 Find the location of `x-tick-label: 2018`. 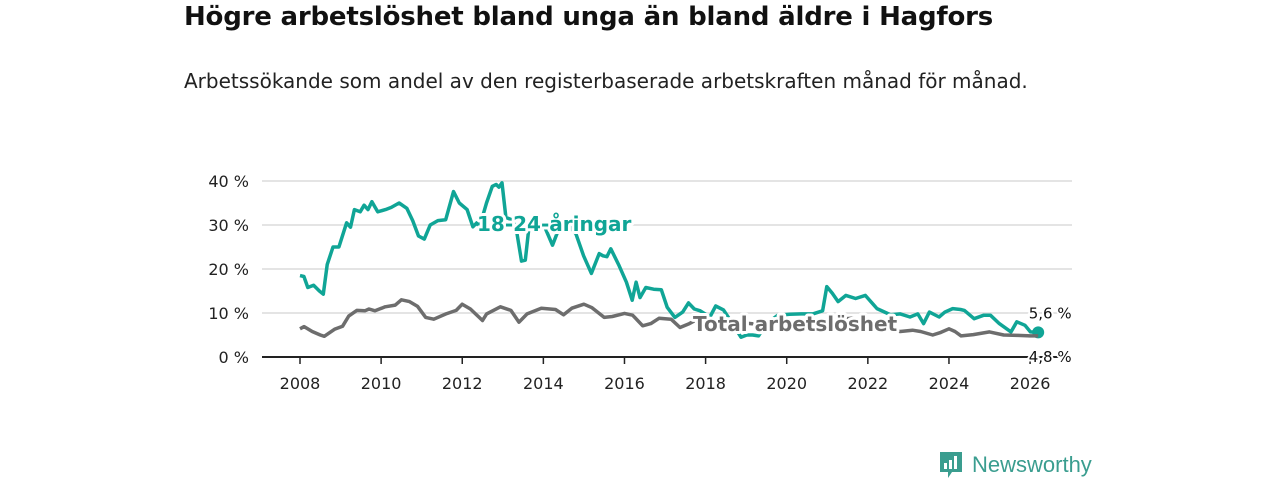

x-tick-label: 2018 is located at coordinates (705, 383).